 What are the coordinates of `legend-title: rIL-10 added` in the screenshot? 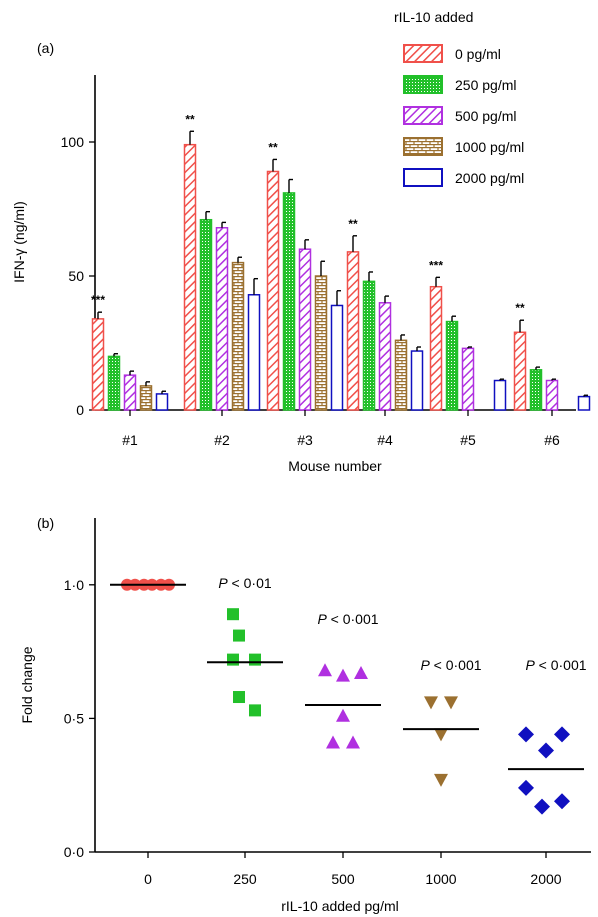 It's located at (433, 17).